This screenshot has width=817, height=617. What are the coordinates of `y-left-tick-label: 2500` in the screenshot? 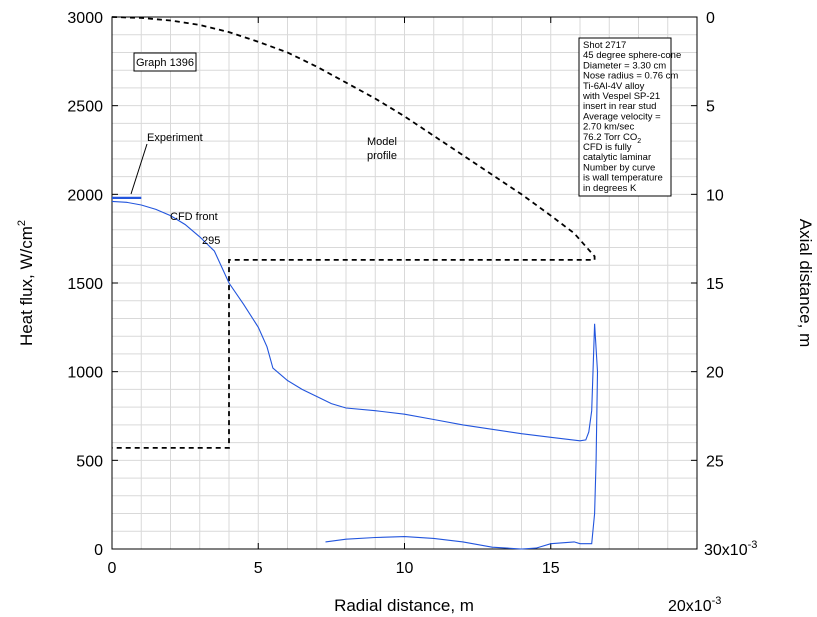 It's located at (85, 107).